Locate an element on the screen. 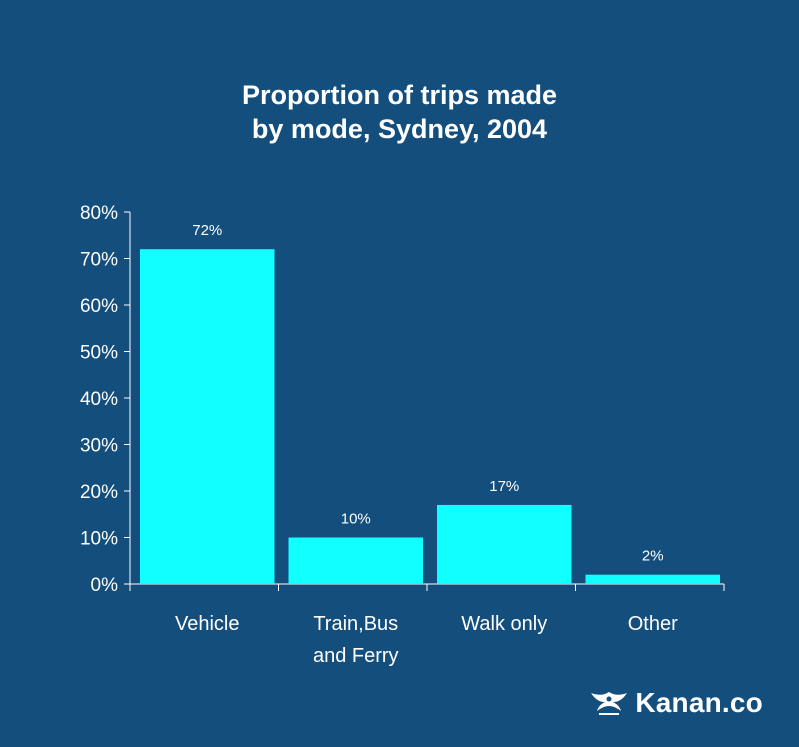 The height and width of the screenshot is (747, 799). category-label: Vehicle is located at coordinates (207, 624).